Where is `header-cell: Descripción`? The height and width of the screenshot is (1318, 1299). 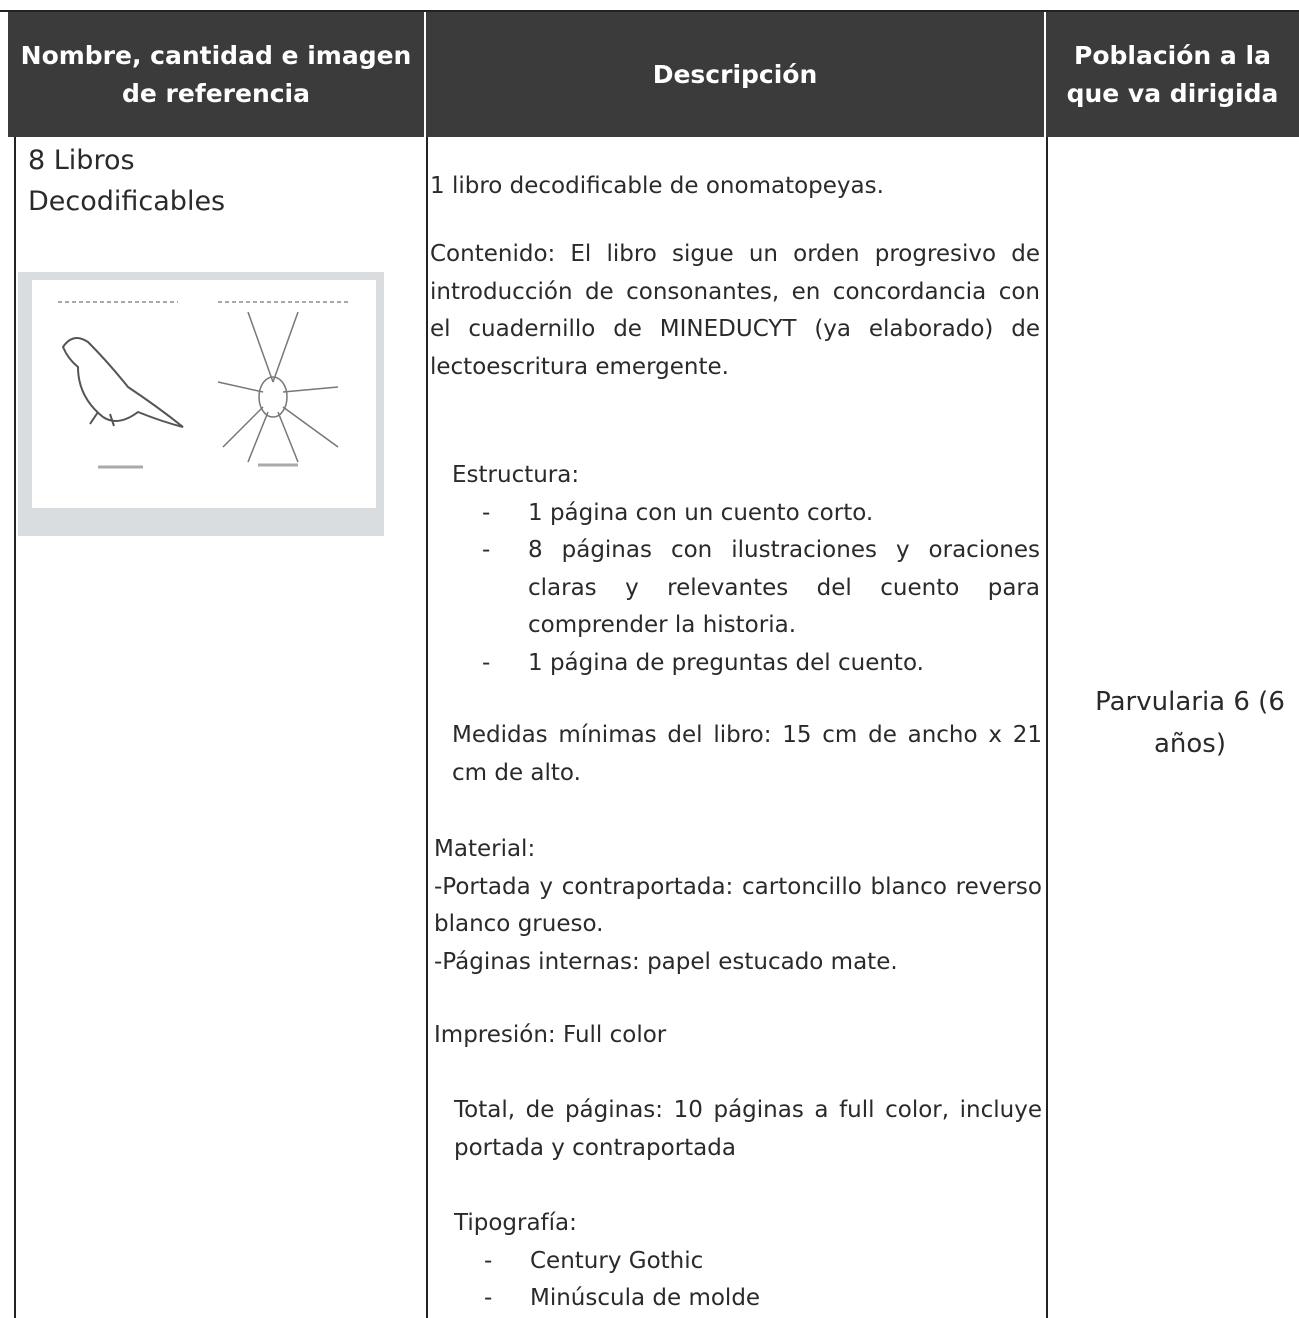
header-cell: Descripción is located at coordinates (735, 74).